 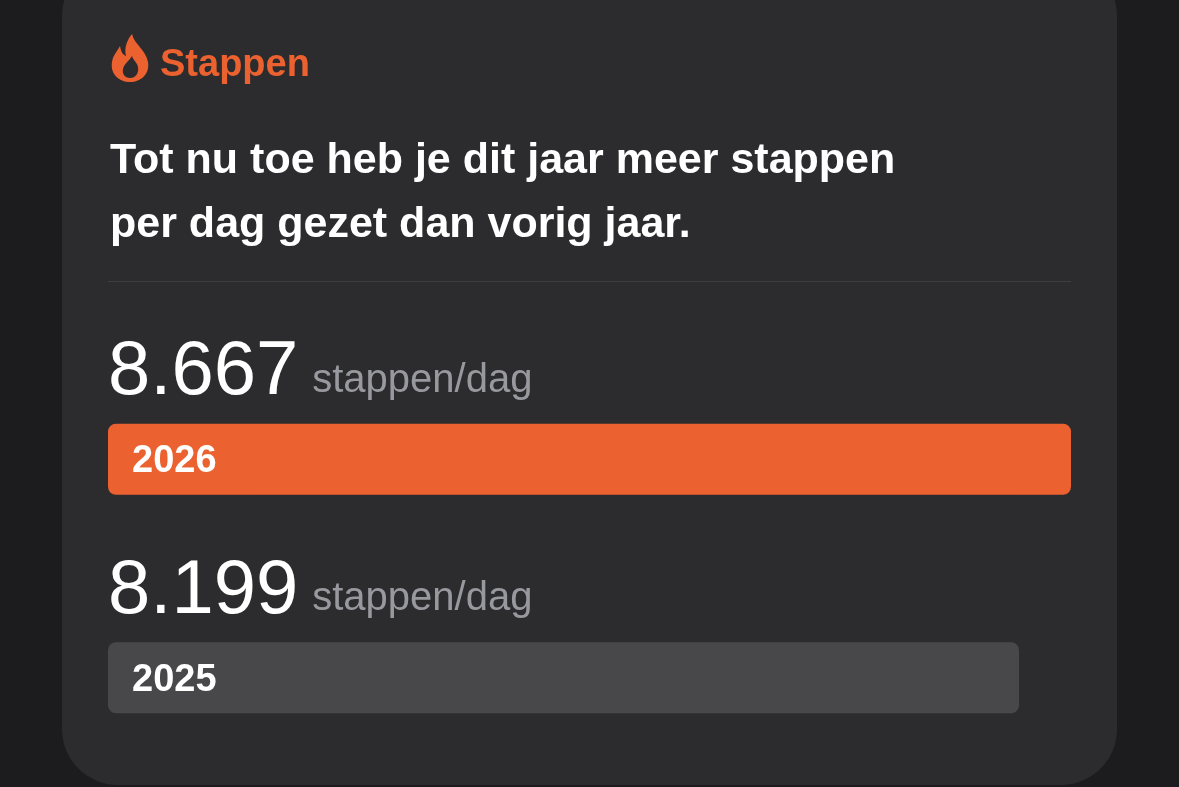 What do you see at coordinates (203, 586) in the screenshot?
I see `data-label: 8.199` at bounding box center [203, 586].